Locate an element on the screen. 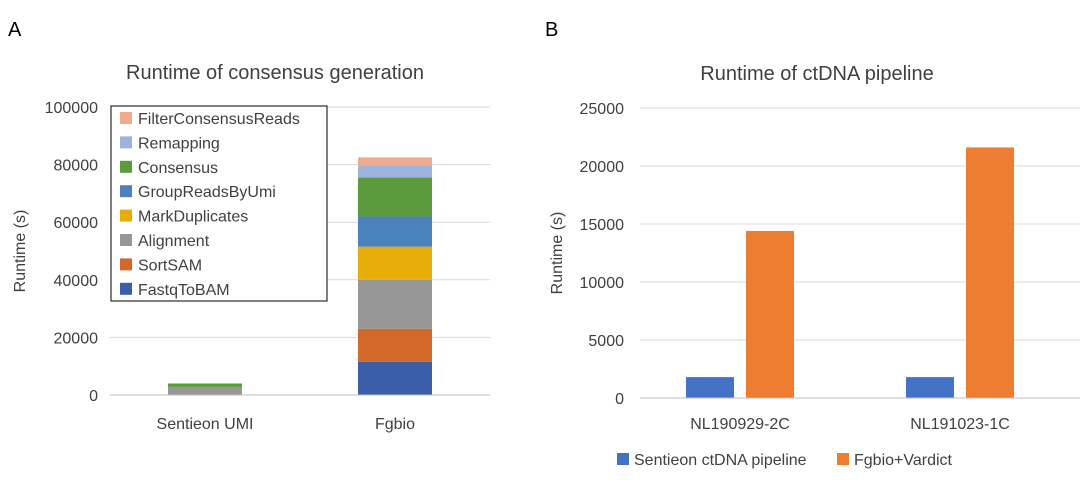 This screenshot has width=1084, height=487. chart-a-y-tick: 80000 is located at coordinates (76, 166).